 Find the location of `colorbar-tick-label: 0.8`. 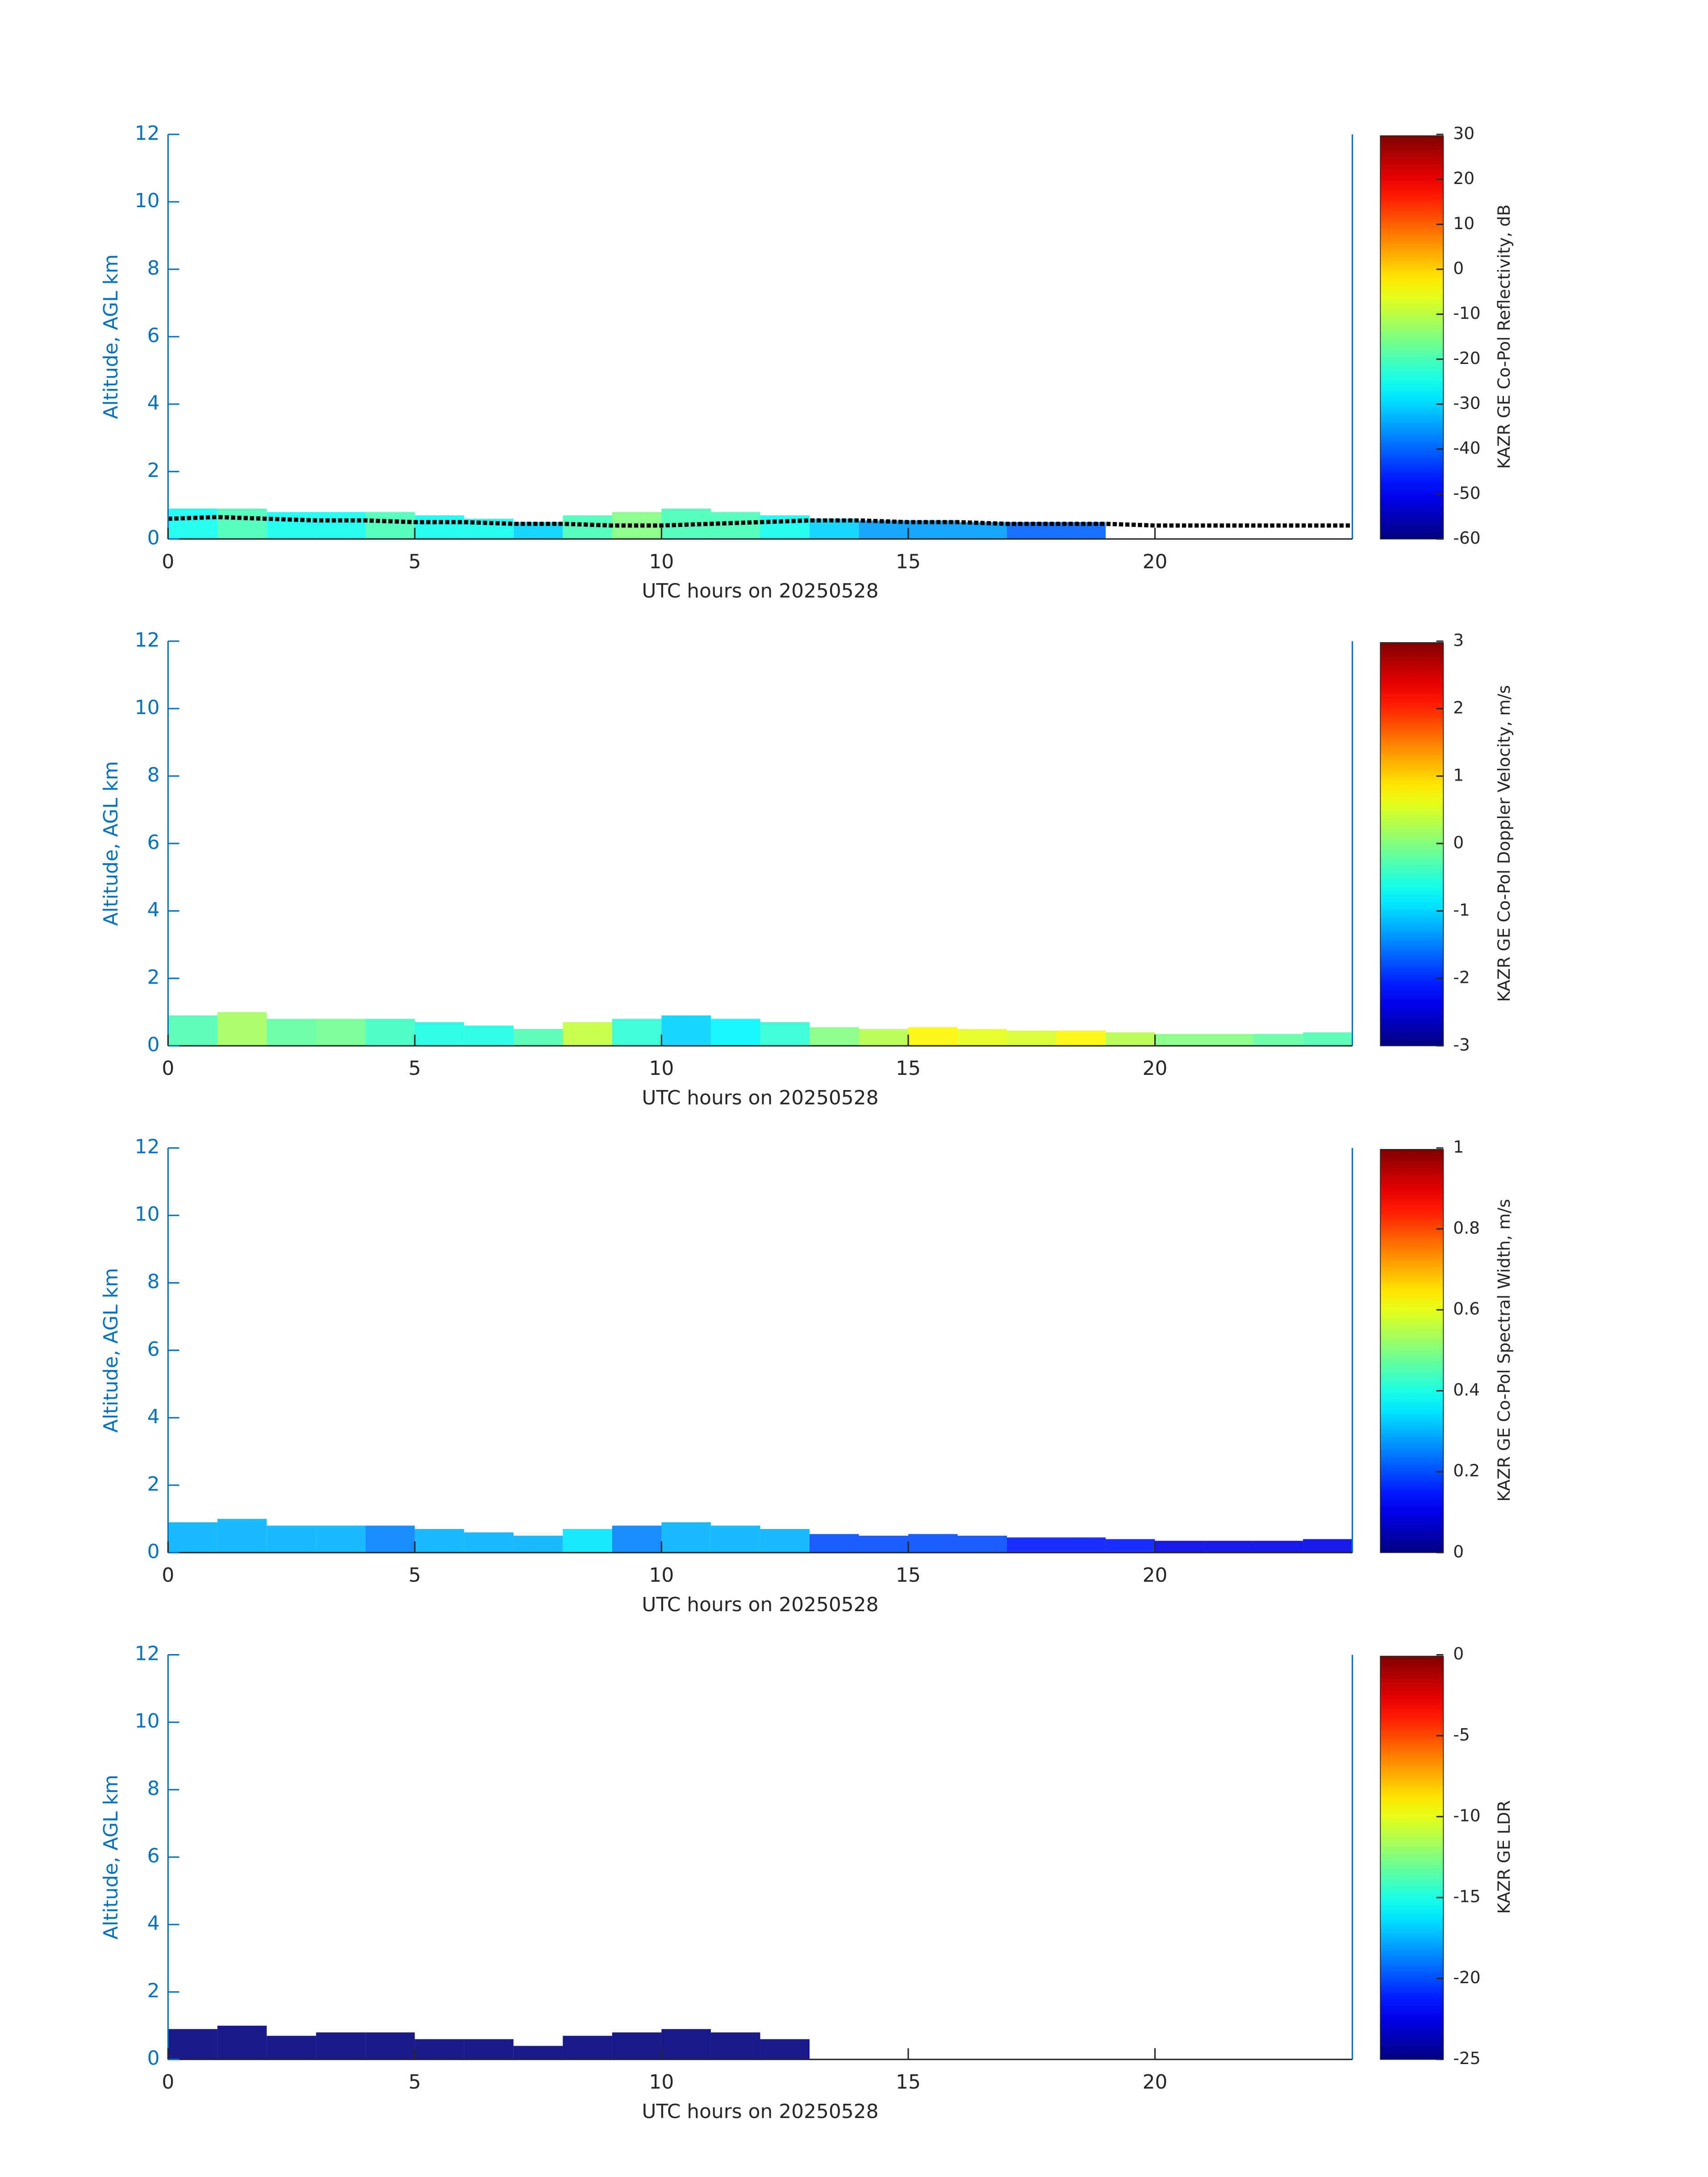

colorbar-tick-label: 0.8 is located at coordinates (1466, 1227).